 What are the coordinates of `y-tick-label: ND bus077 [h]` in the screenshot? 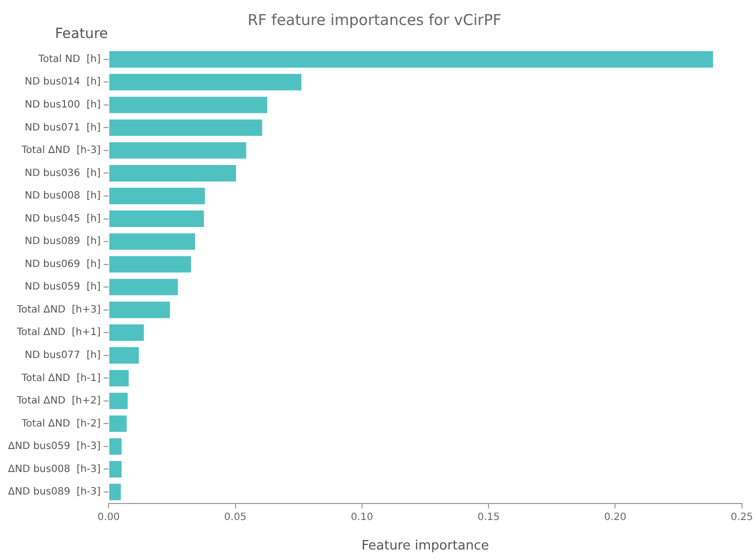 It's located at (62, 355).